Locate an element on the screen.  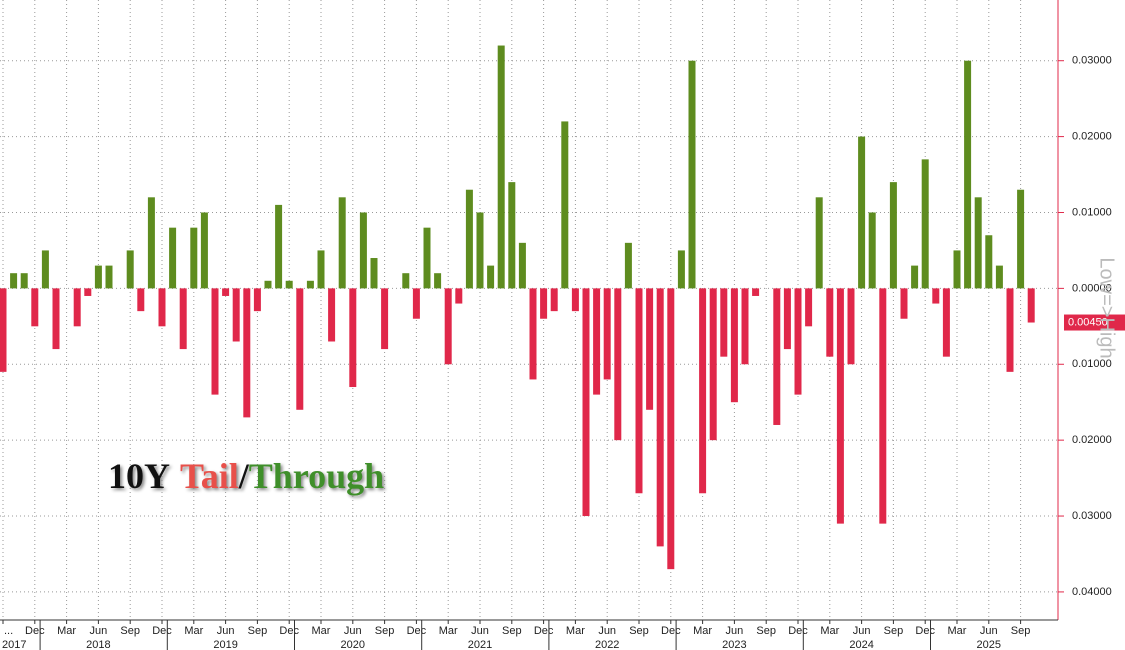
year-label: 2025 is located at coordinates (989, 644).